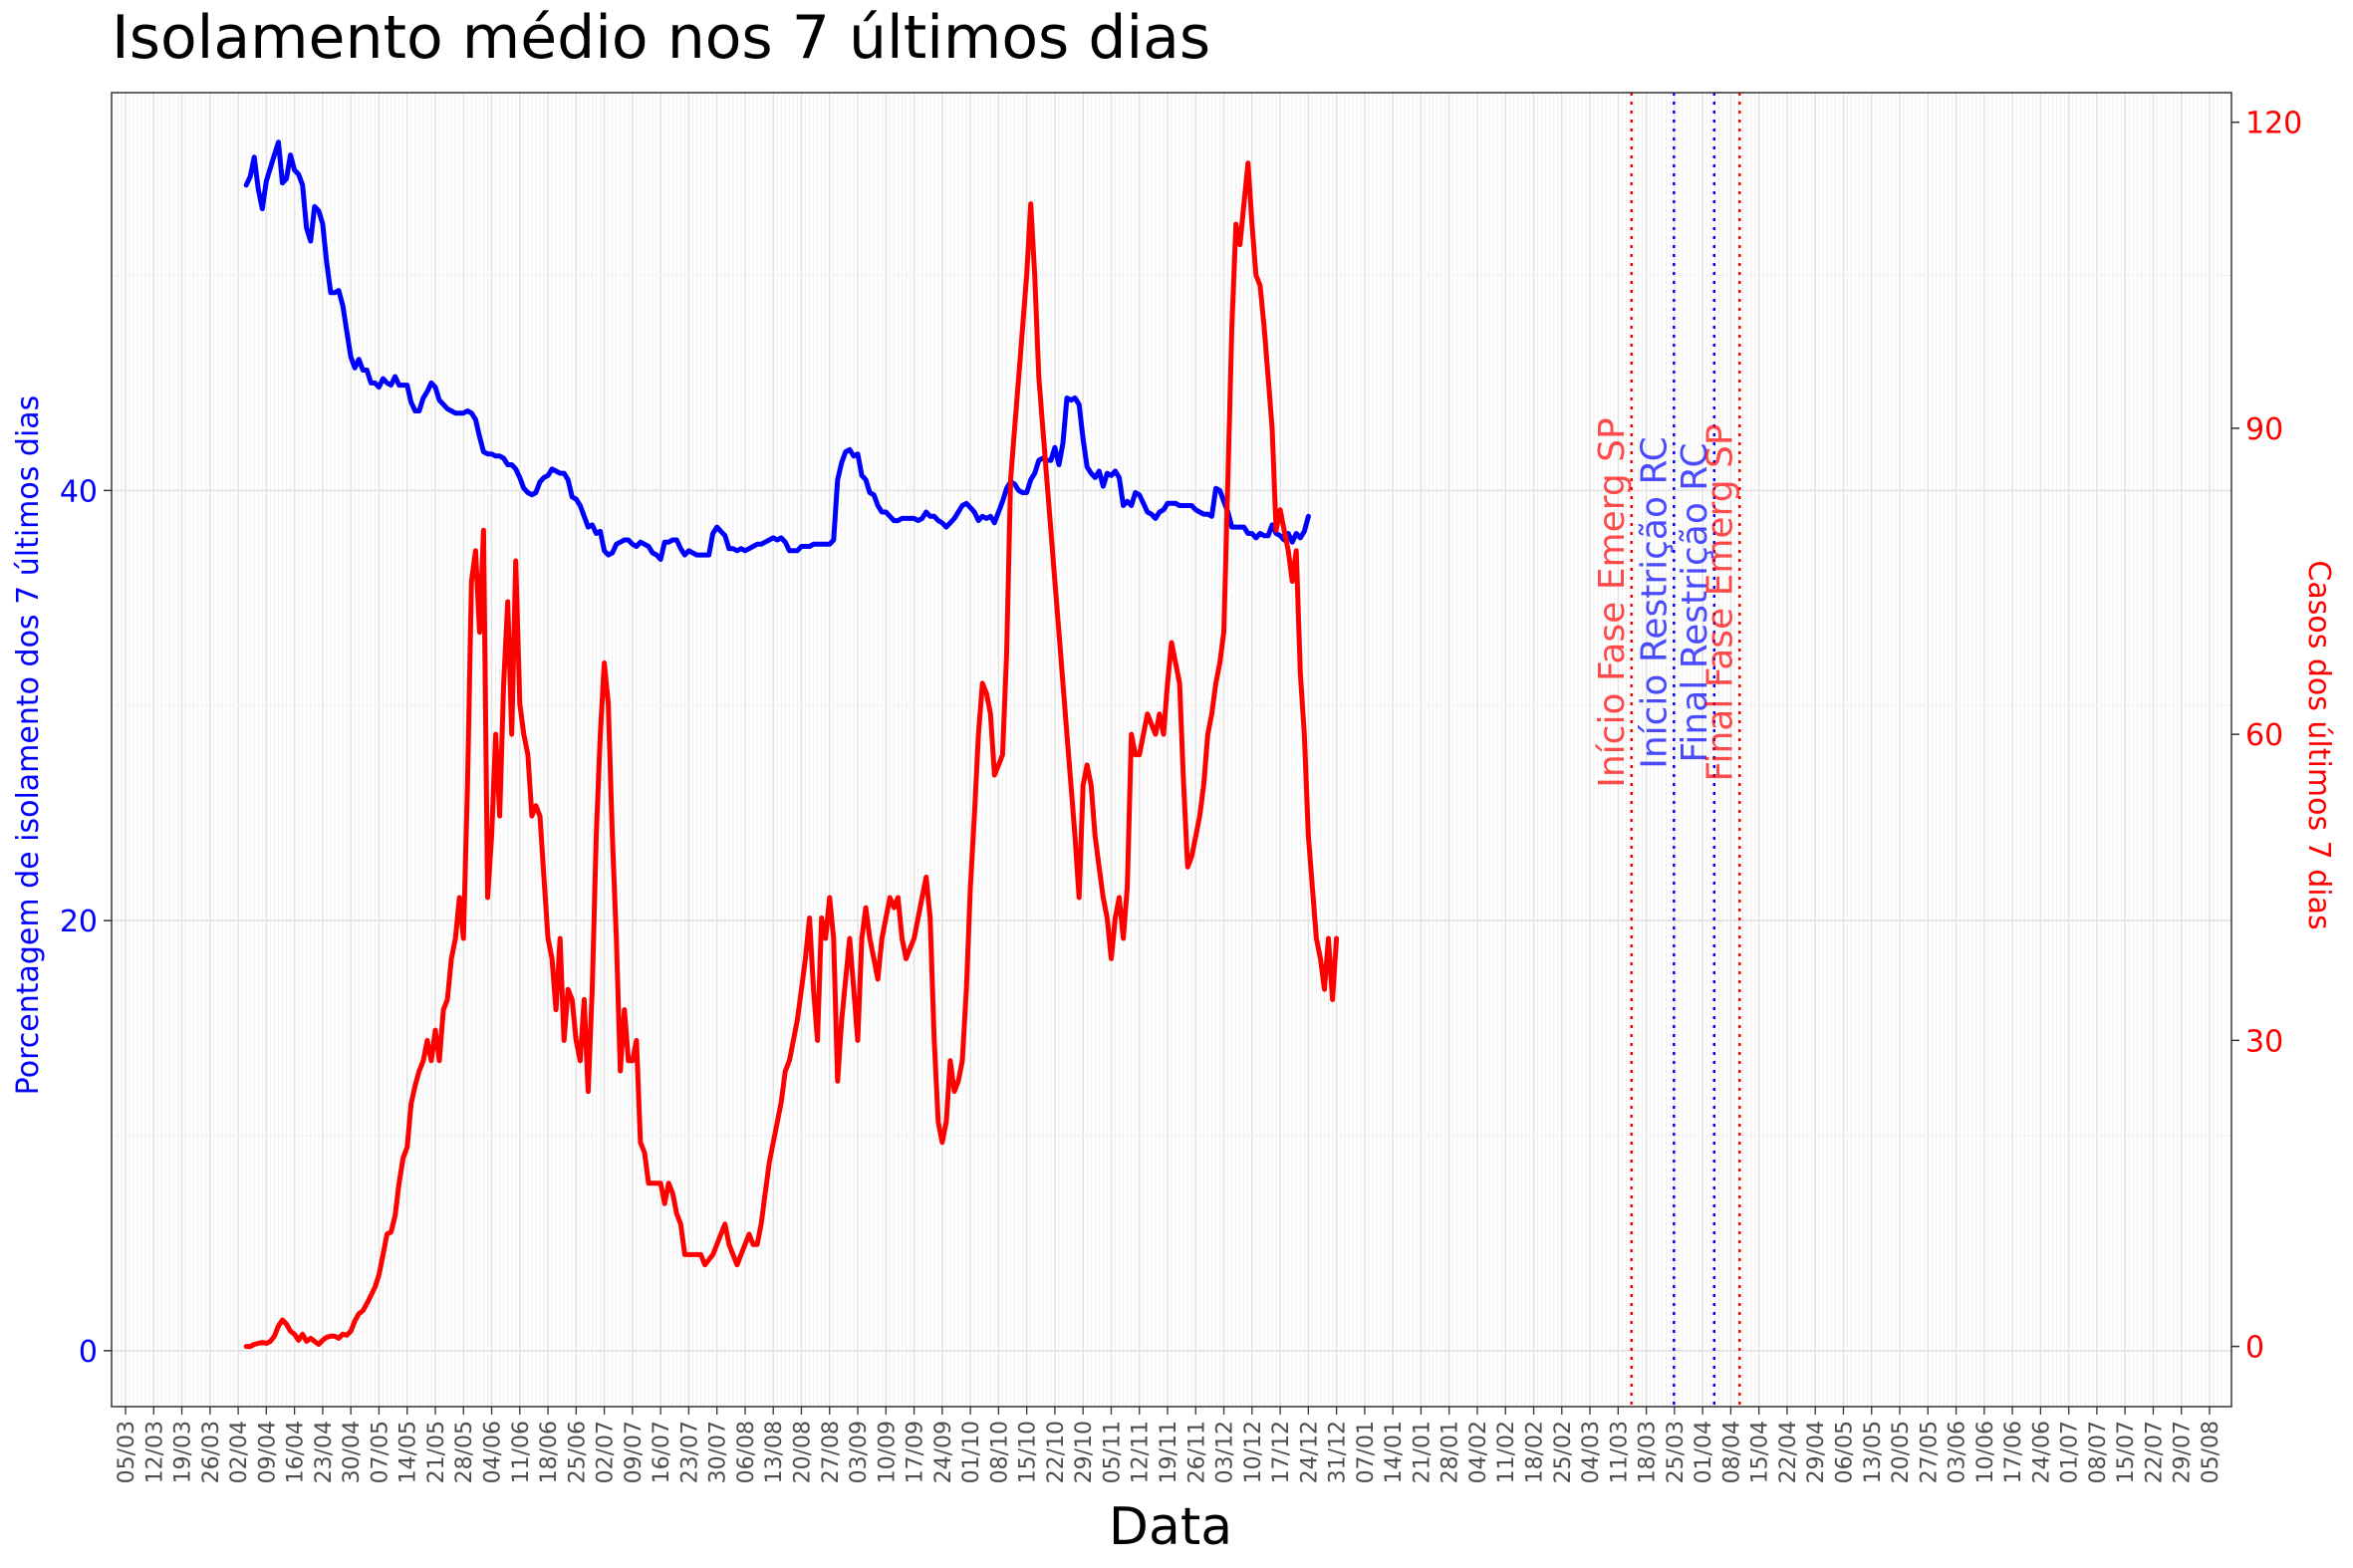  What do you see at coordinates (521, 1452) in the screenshot?
I see `x-tick-label: 11/06` at bounding box center [521, 1452].